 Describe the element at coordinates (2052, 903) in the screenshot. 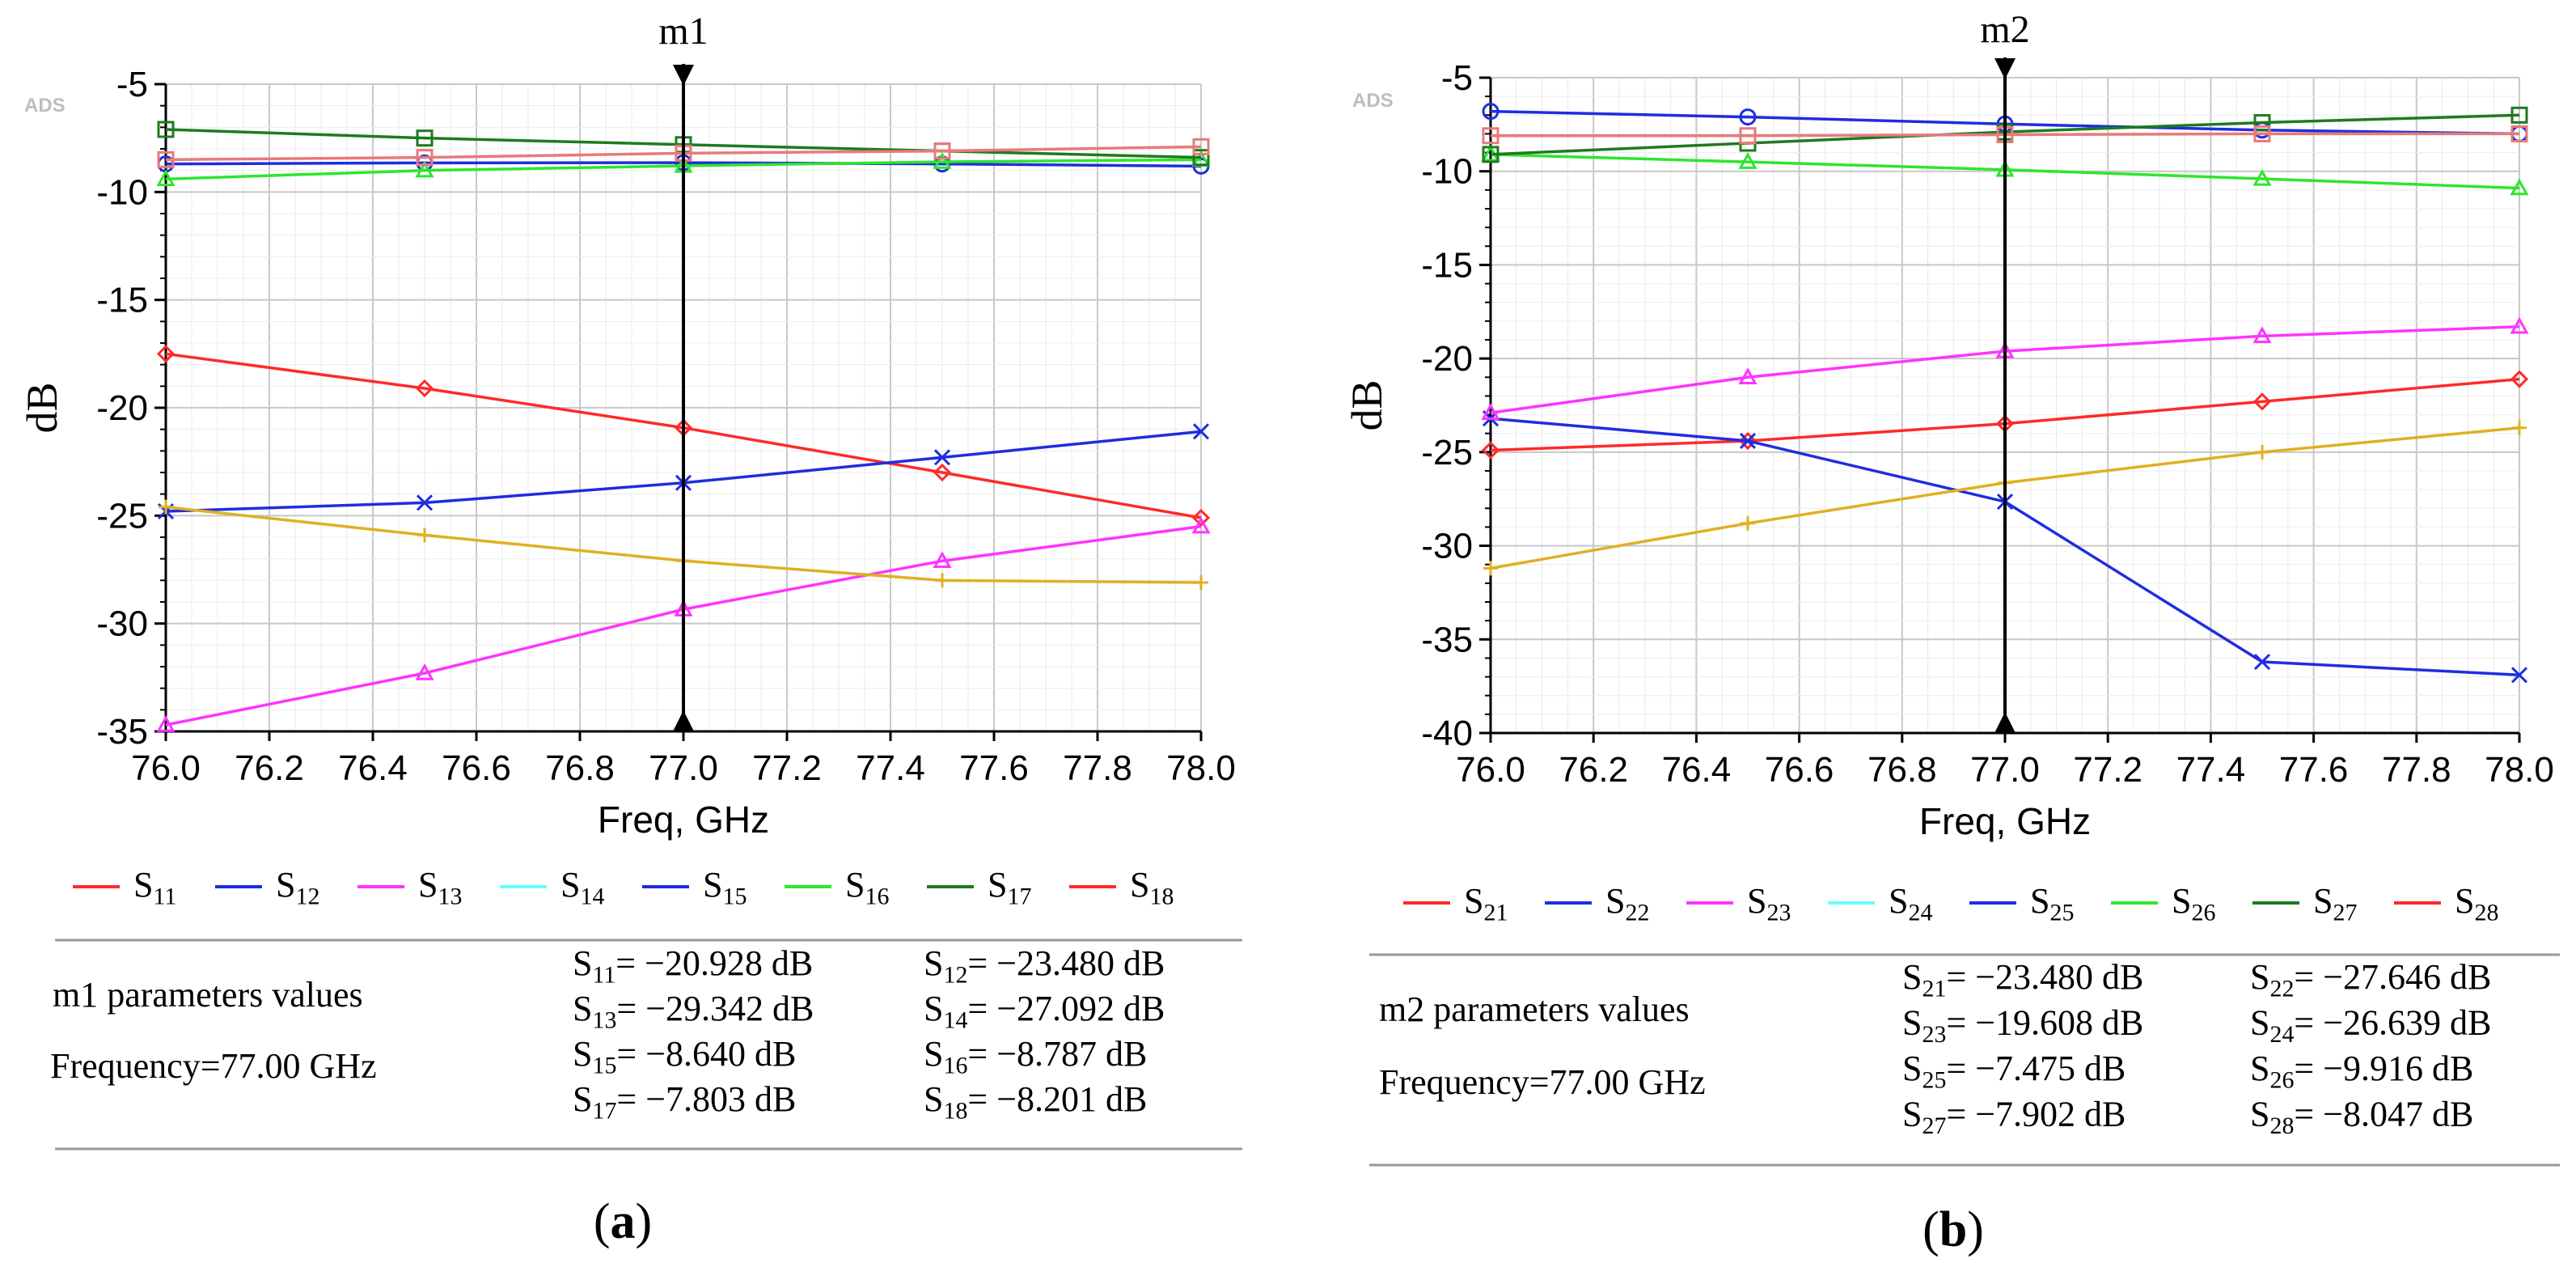

I see `legend-entry: S25` at that location.